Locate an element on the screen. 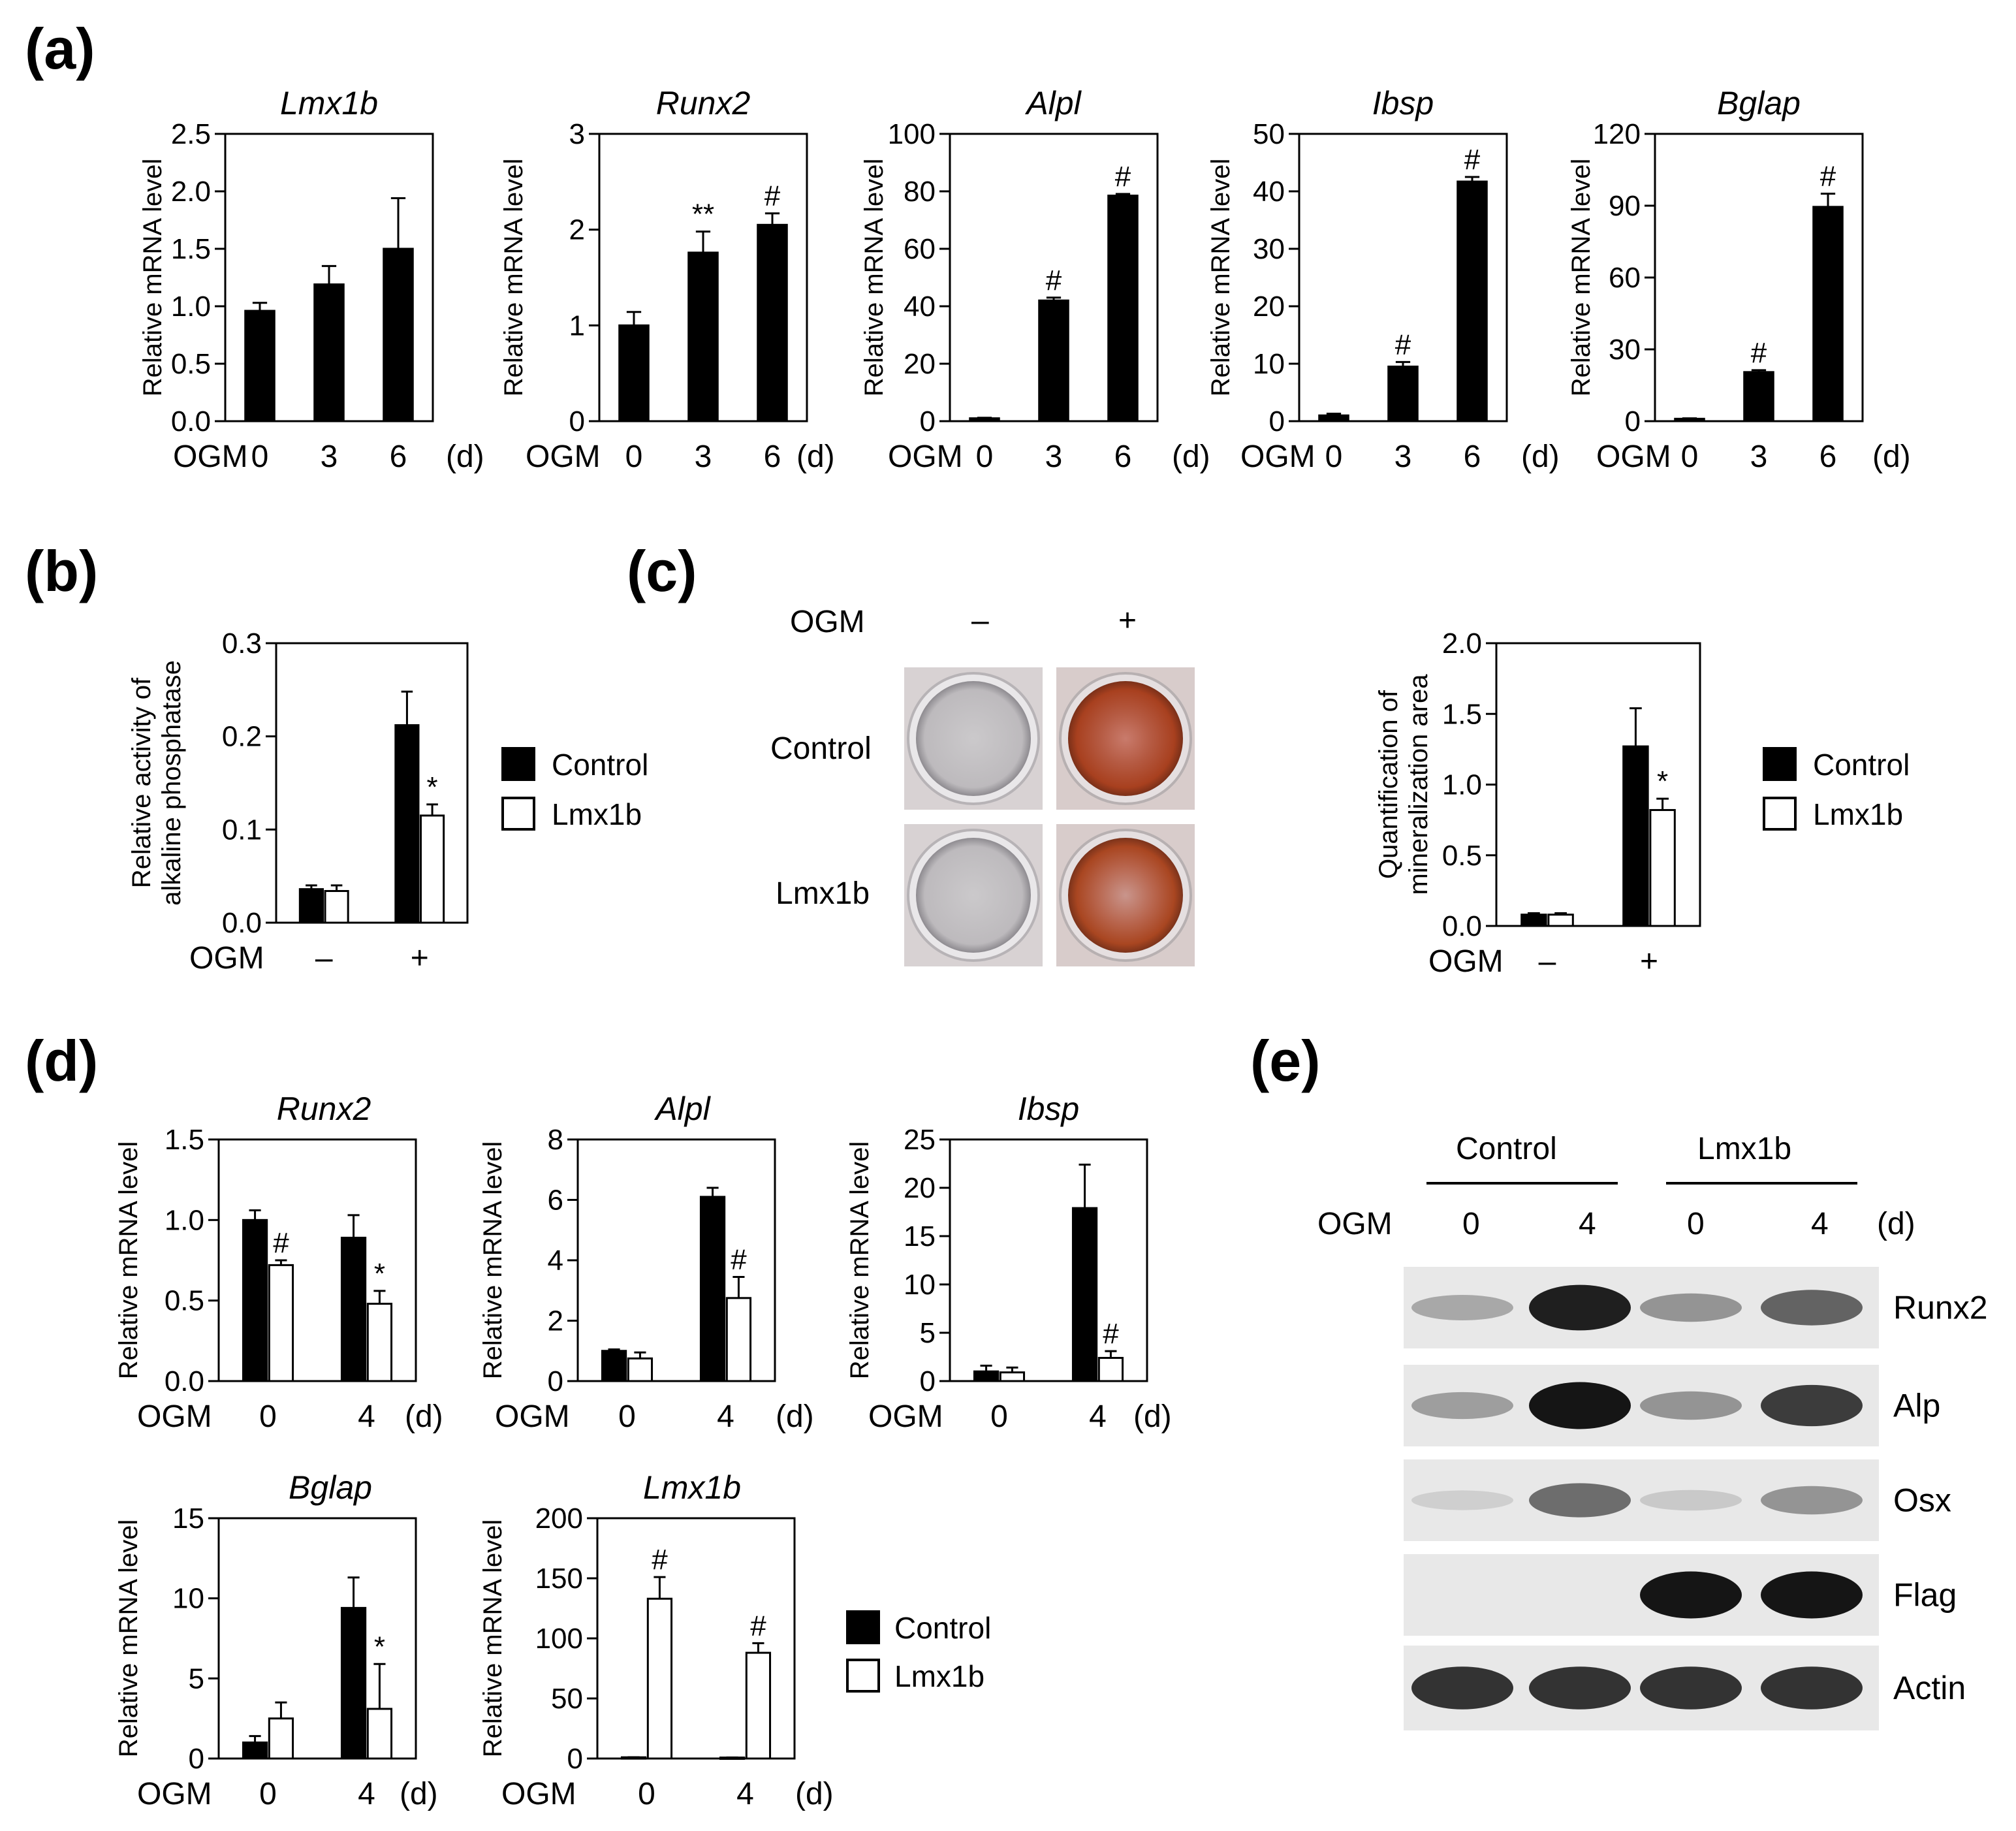  plot-frame is located at coordinates (317, 1260).